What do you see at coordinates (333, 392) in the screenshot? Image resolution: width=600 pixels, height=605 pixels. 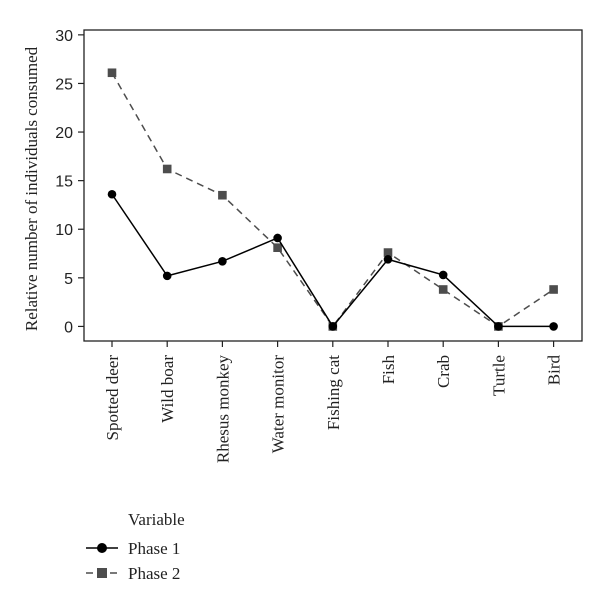 I see `x-tick-label: Fishing cat` at bounding box center [333, 392].